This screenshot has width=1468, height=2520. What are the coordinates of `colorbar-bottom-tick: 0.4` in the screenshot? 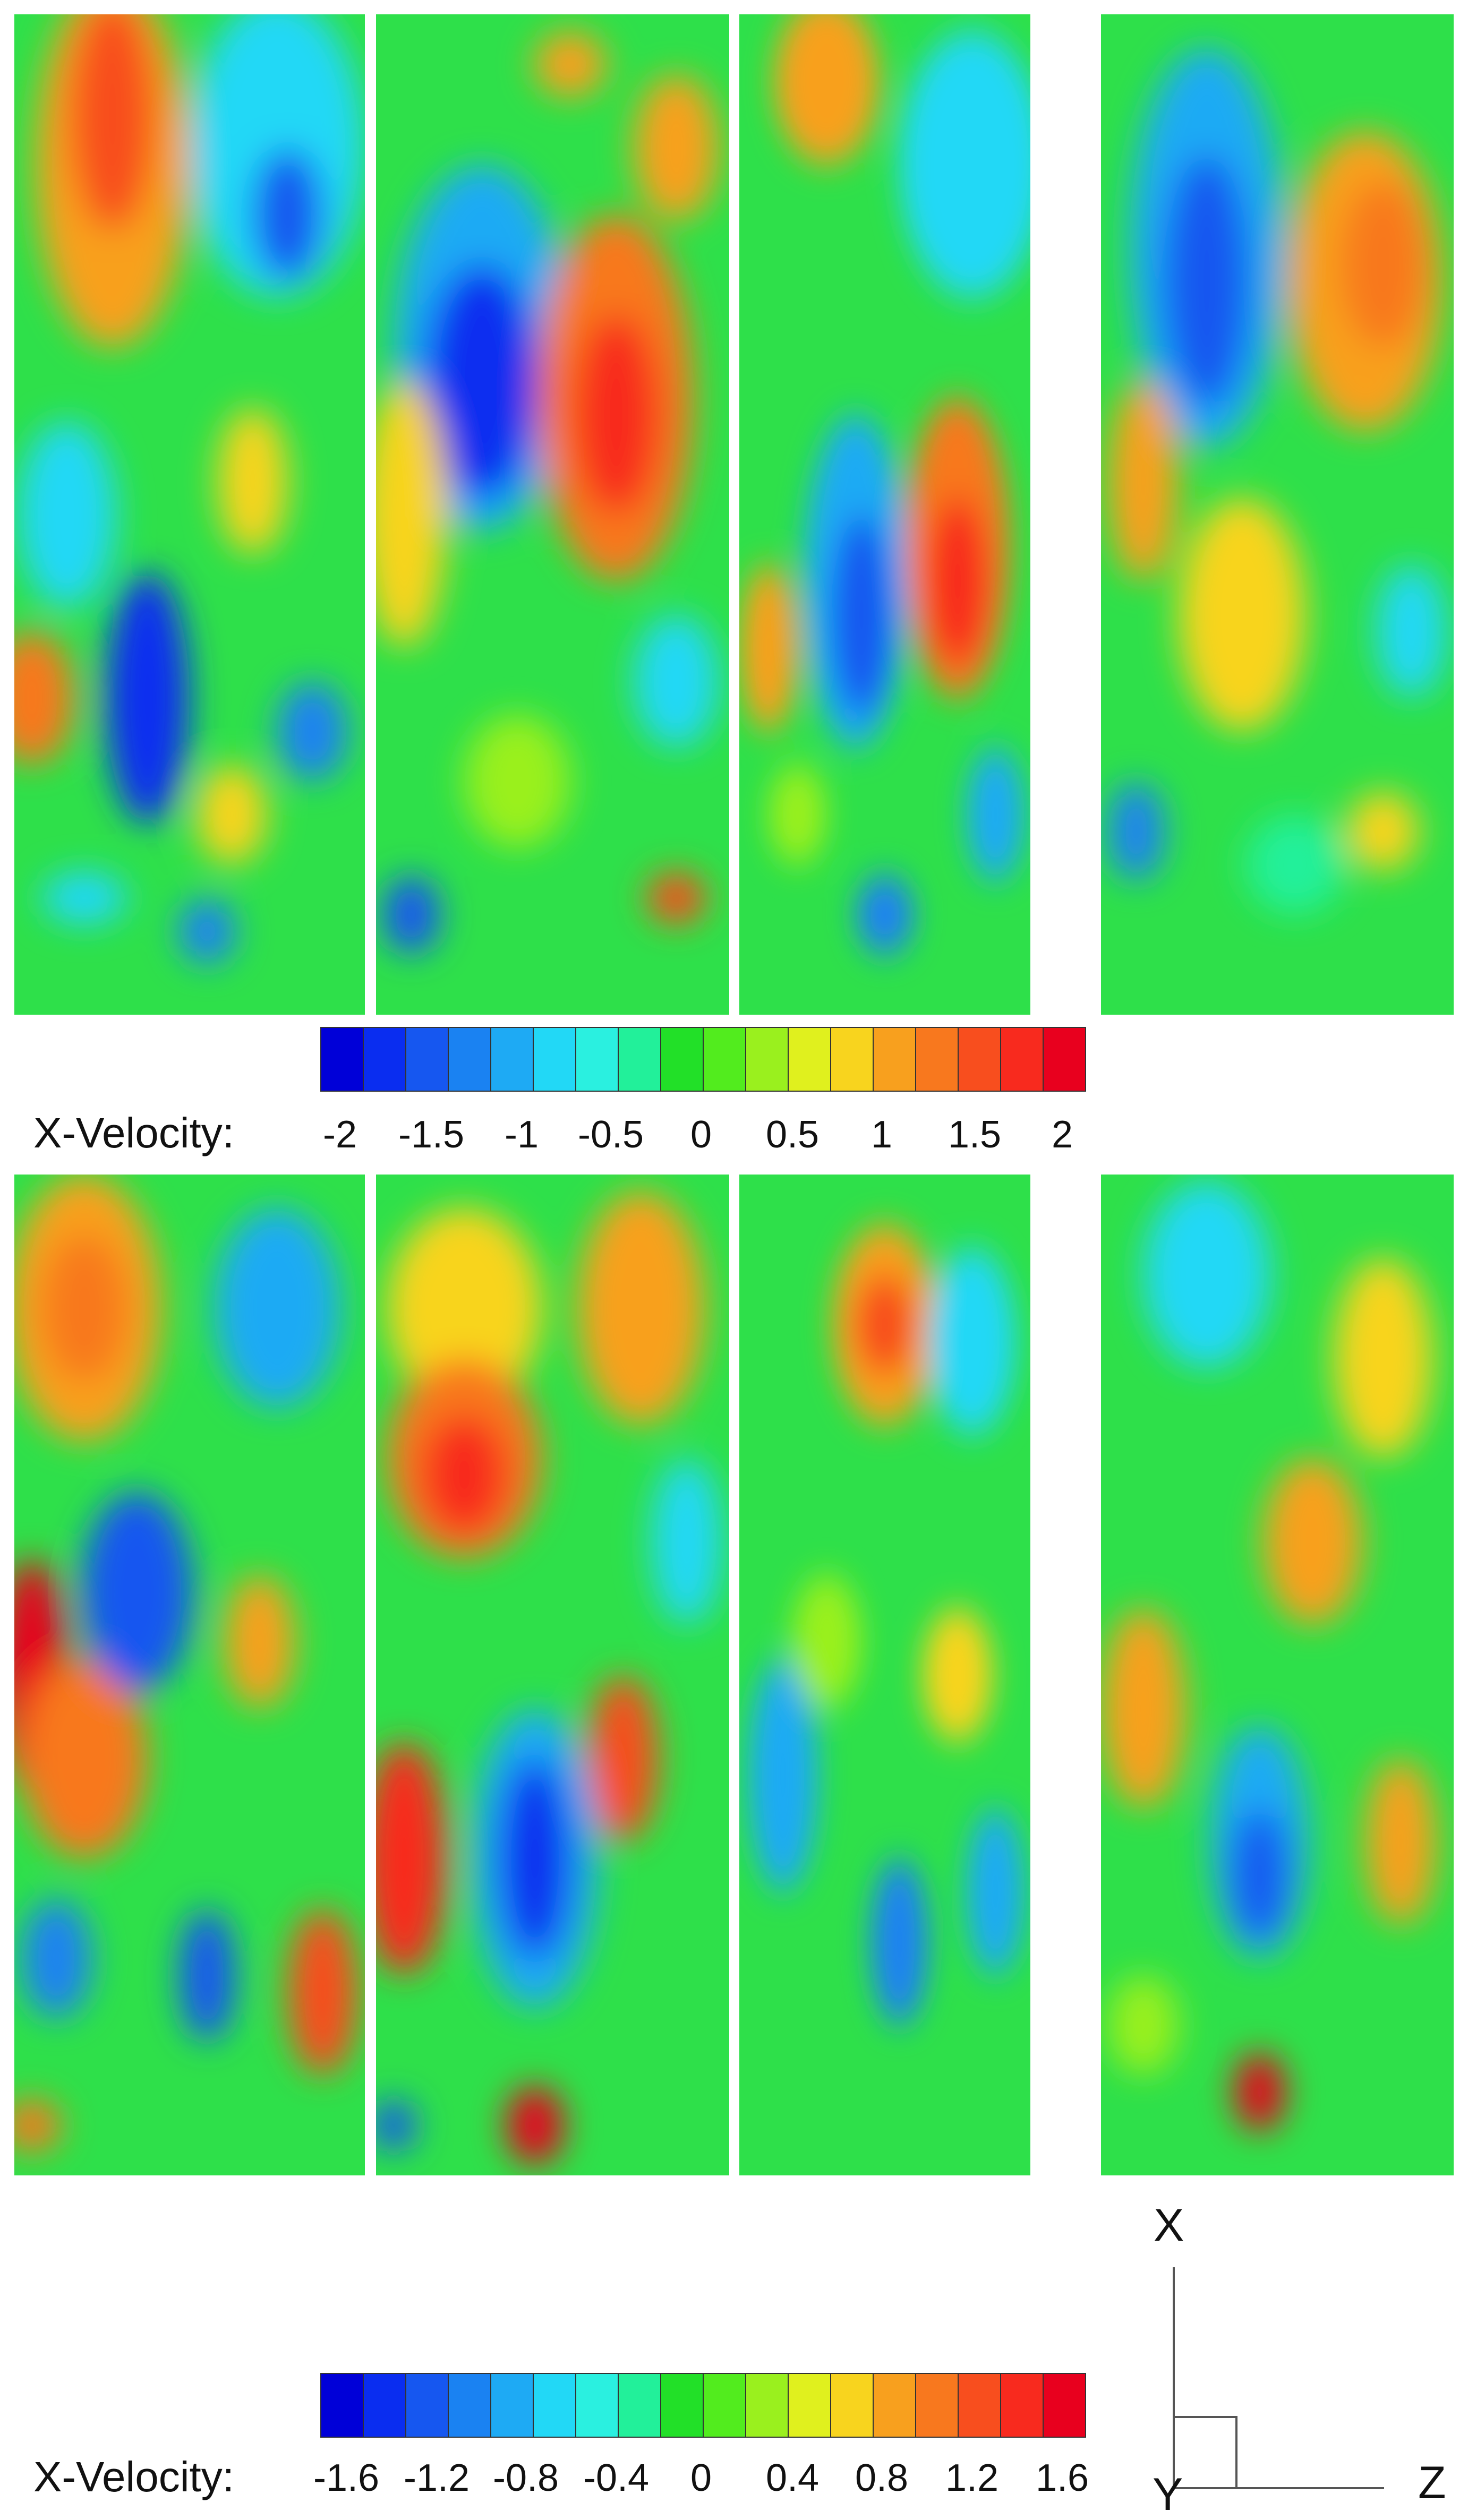 It's located at (792, 2478).